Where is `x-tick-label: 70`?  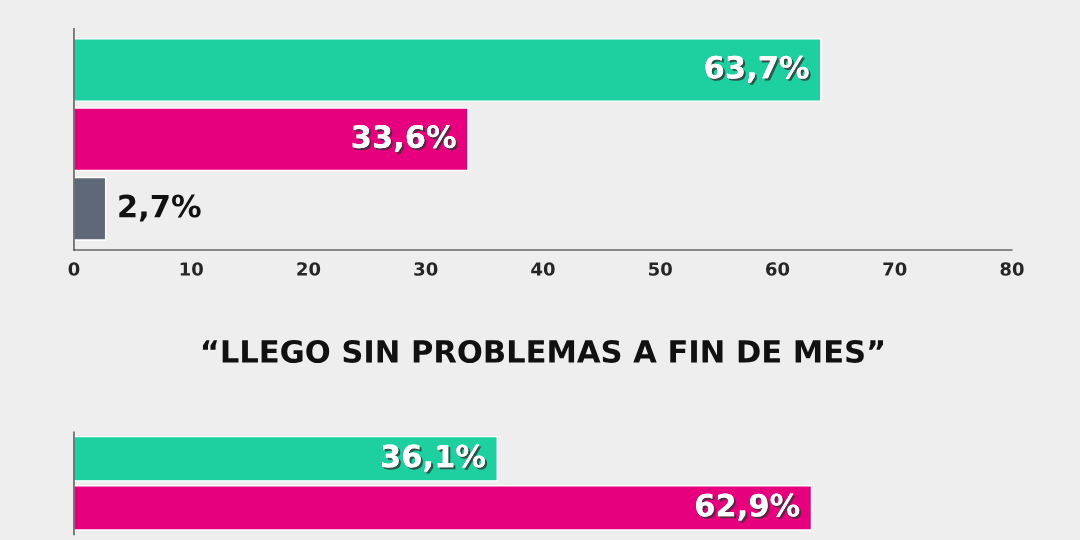 x-tick-label: 70 is located at coordinates (895, 269).